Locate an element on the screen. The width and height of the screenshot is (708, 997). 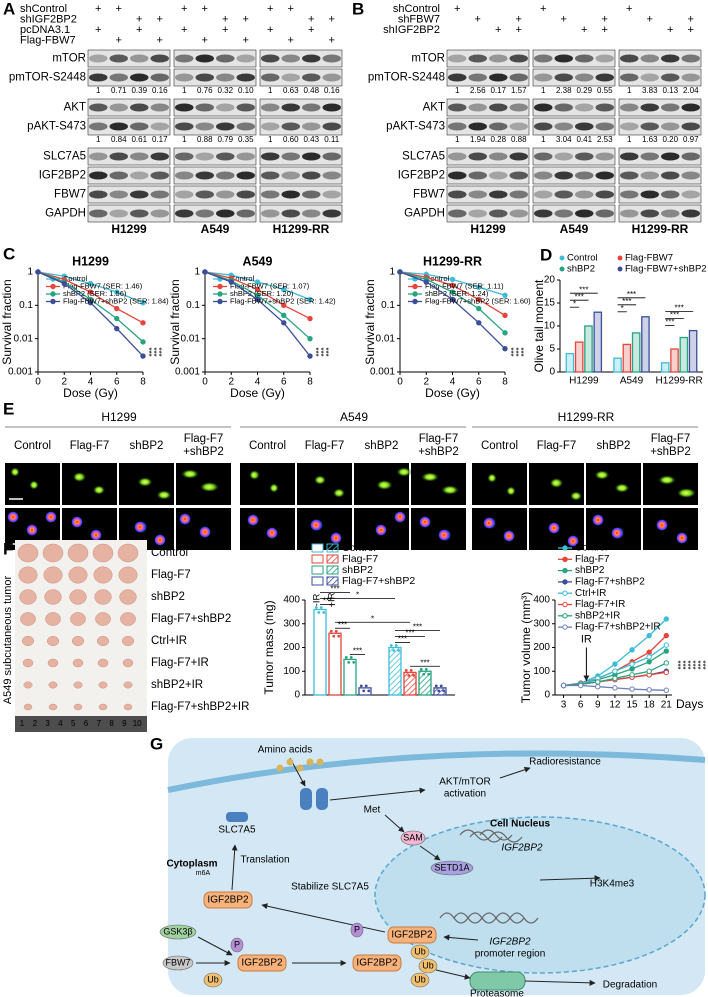
quant-value: 0.20 is located at coordinates (670, 139).